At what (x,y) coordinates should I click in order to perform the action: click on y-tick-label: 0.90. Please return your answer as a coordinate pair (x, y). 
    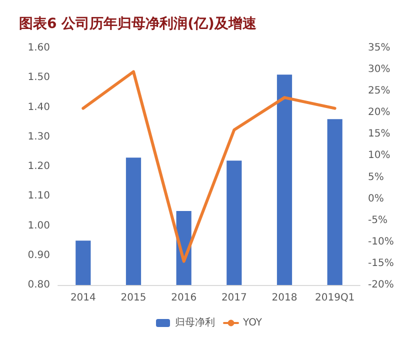
    Looking at the image, I should click on (39, 255).